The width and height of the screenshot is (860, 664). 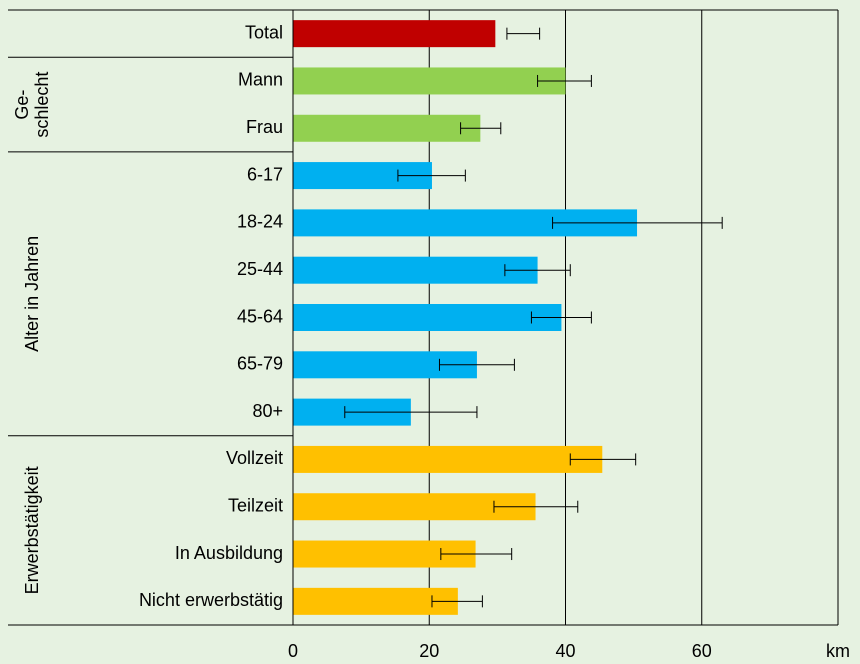 I want to click on category-label: Teilzeit, so click(x=255, y=505).